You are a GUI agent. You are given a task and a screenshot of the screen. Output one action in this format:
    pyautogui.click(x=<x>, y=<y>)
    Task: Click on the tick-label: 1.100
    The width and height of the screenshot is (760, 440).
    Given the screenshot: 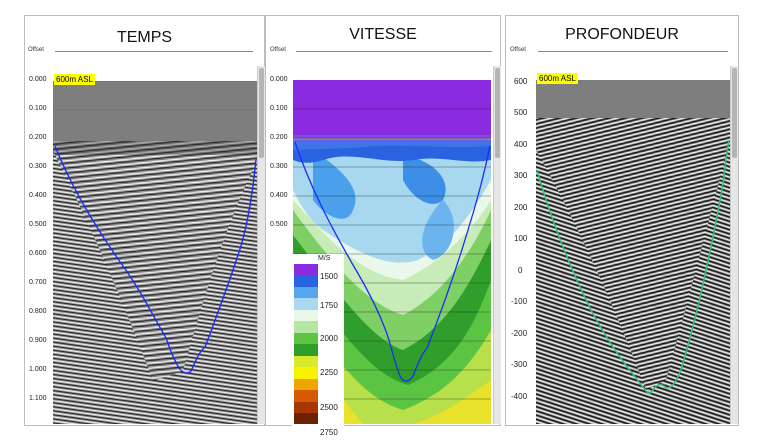 What is the action you would take?
    pyautogui.click(x=38, y=398)
    